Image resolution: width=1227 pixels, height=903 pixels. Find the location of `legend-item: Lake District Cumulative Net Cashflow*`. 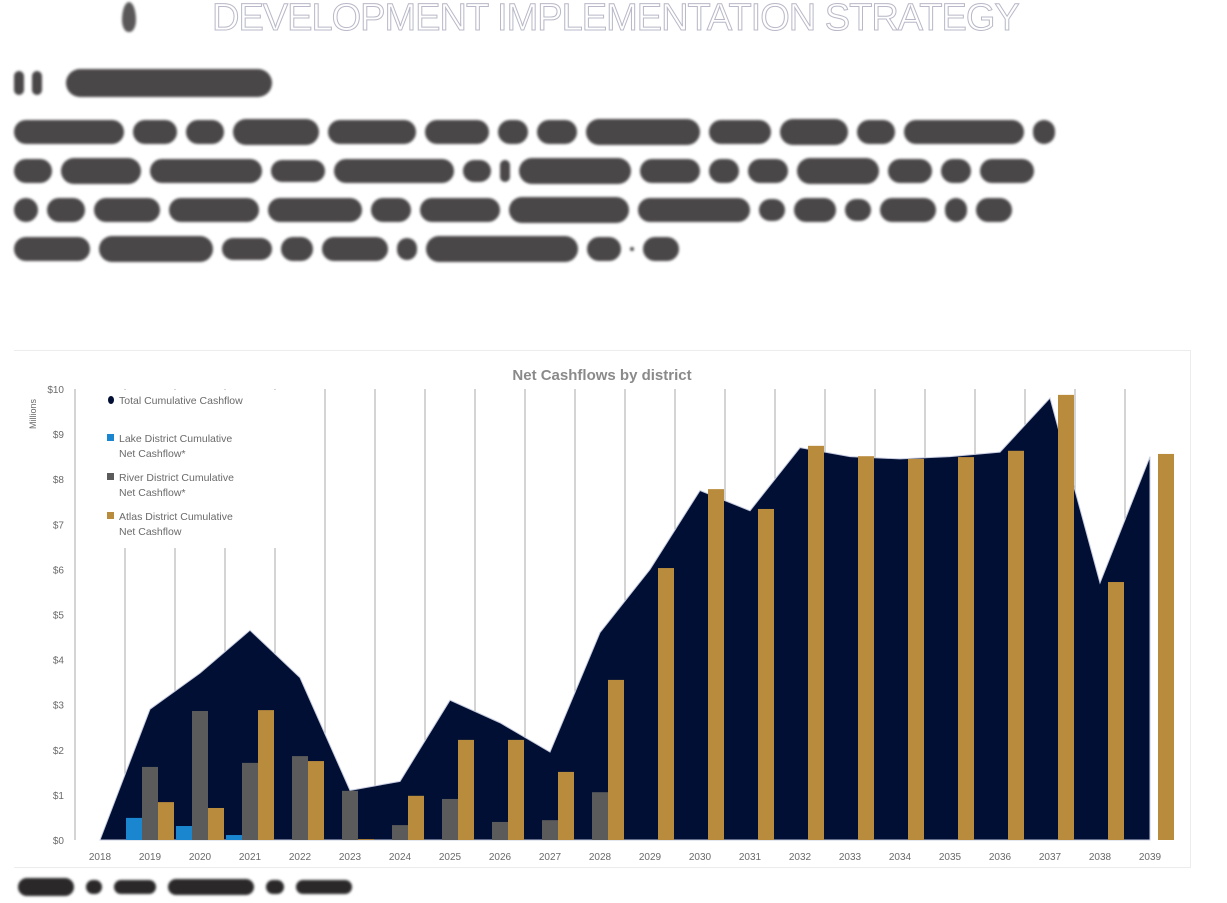

legend-item: Lake District Cumulative Net Cashflow* is located at coordinates (169, 446).